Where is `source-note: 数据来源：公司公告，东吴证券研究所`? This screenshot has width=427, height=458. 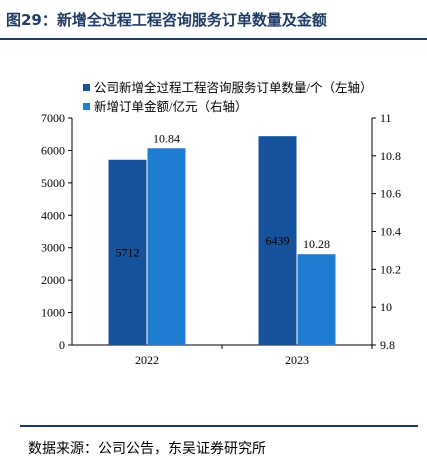 source-note: 数据来源：公司公告，东吴证券研究所 is located at coordinates (147, 449).